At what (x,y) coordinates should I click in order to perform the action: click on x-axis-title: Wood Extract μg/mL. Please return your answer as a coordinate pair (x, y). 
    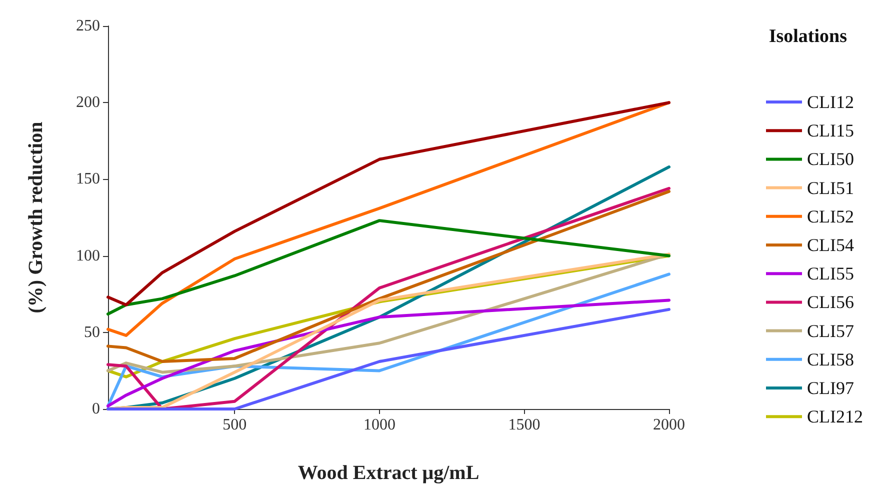
    Looking at the image, I should click on (389, 473).